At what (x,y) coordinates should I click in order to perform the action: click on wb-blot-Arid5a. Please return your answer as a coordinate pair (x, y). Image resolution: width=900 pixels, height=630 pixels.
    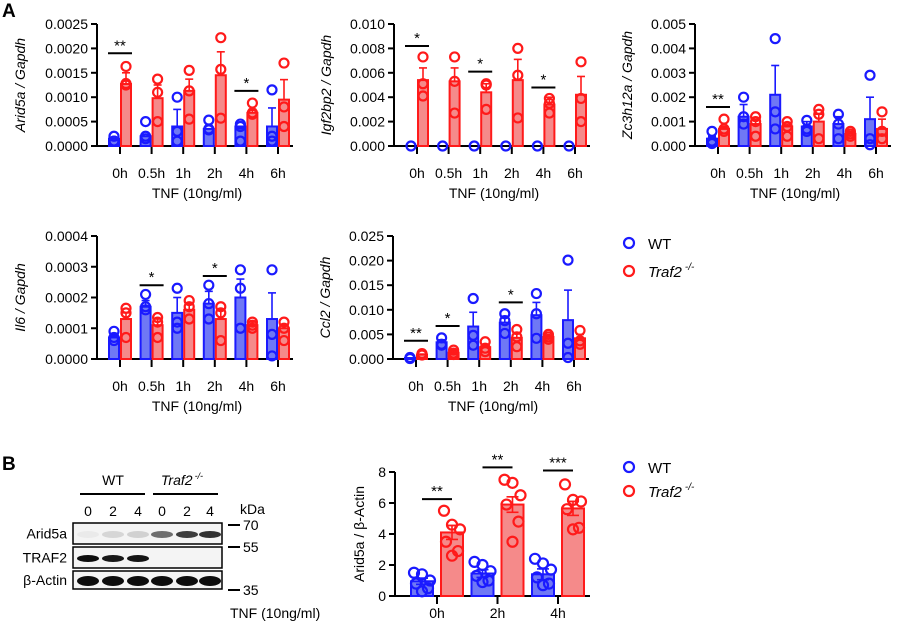
    Looking at the image, I should click on (147, 533).